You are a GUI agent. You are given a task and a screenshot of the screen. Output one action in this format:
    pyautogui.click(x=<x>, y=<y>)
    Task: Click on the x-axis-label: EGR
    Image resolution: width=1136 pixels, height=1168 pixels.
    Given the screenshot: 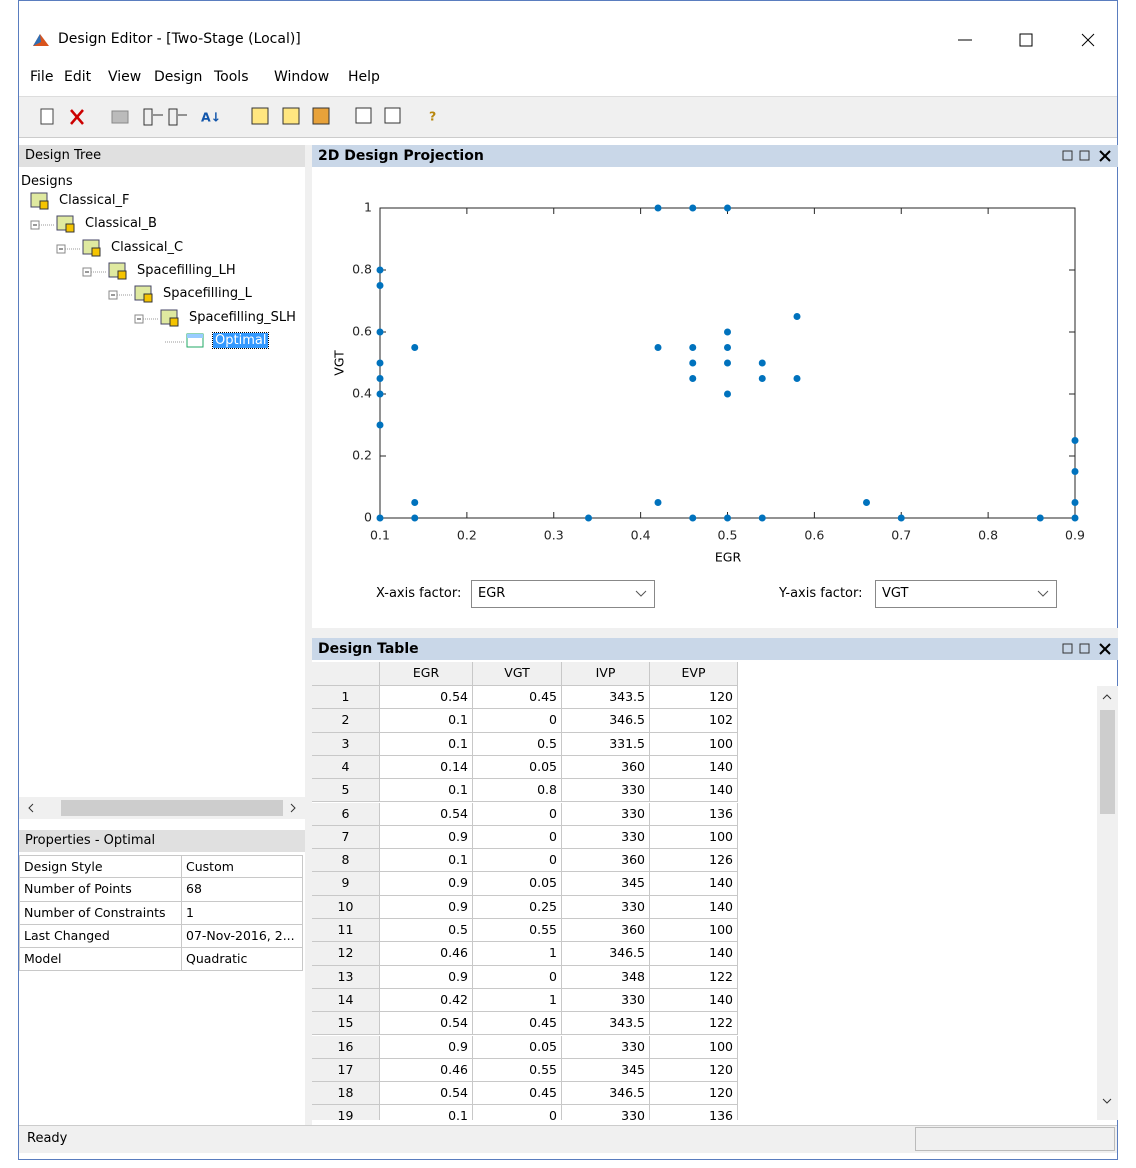 What is the action you would take?
    pyautogui.click(x=728, y=557)
    